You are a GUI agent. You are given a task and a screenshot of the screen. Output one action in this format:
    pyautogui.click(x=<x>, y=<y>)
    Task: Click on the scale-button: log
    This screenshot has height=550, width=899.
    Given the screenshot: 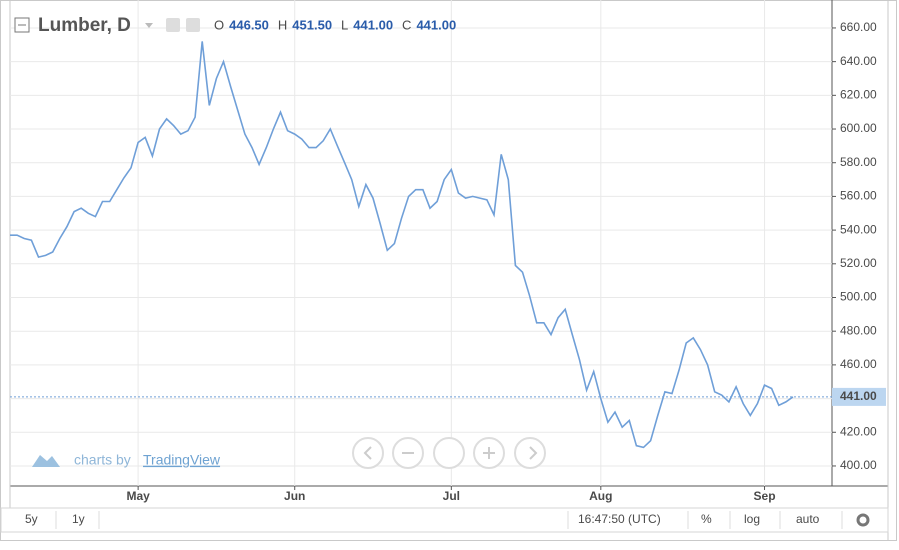 What is the action you would take?
    pyautogui.click(x=752, y=519)
    